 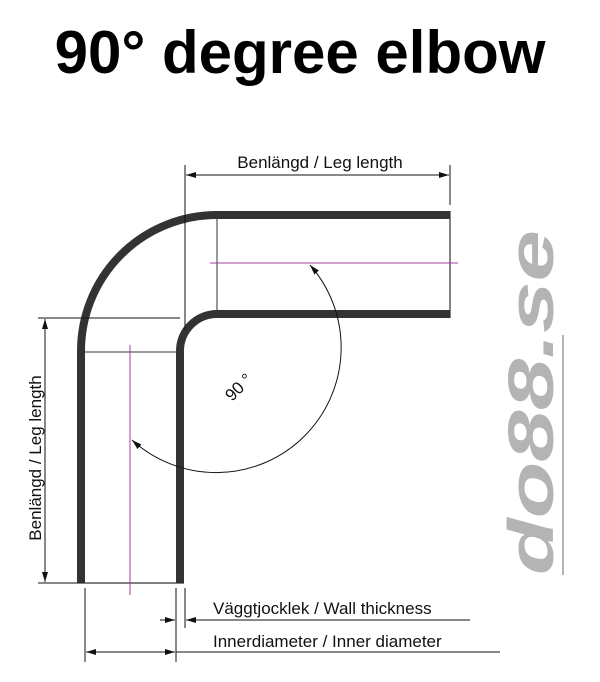 I want to click on angle-label: 90 °, so click(x=238, y=387).